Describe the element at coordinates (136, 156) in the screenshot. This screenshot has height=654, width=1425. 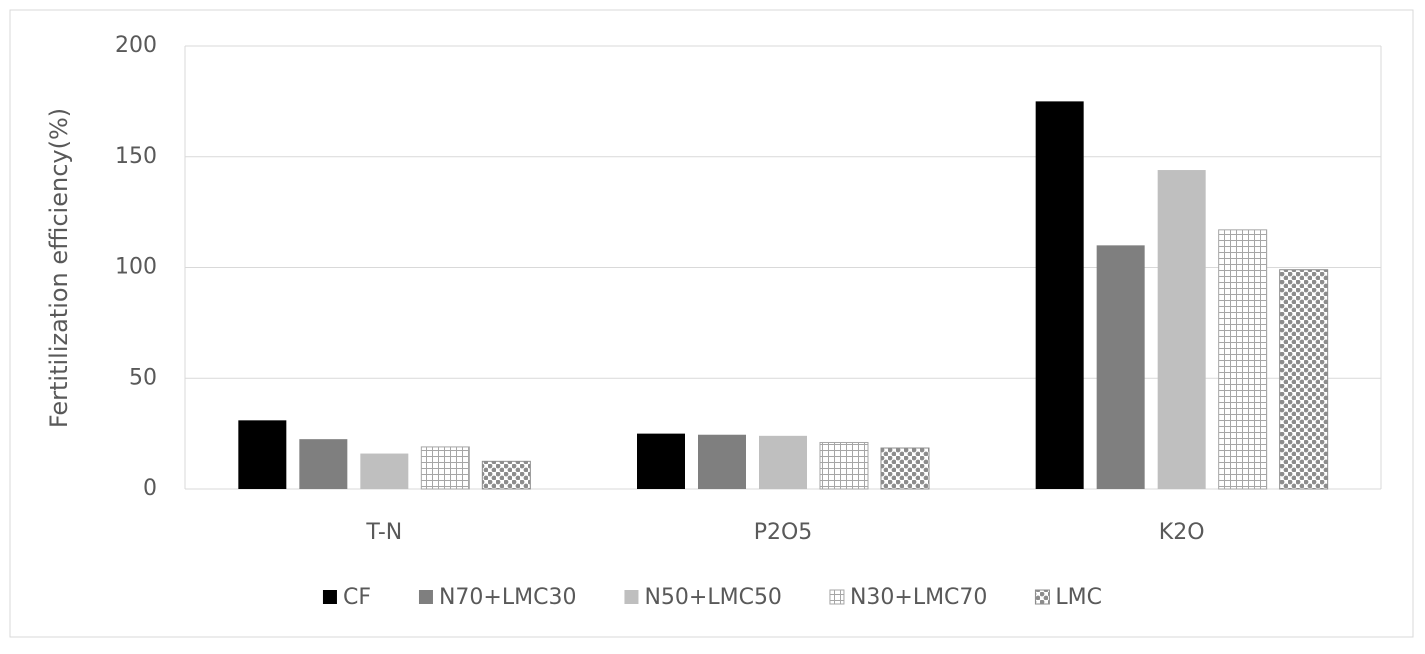
I see `y-tick-label: 150` at that location.